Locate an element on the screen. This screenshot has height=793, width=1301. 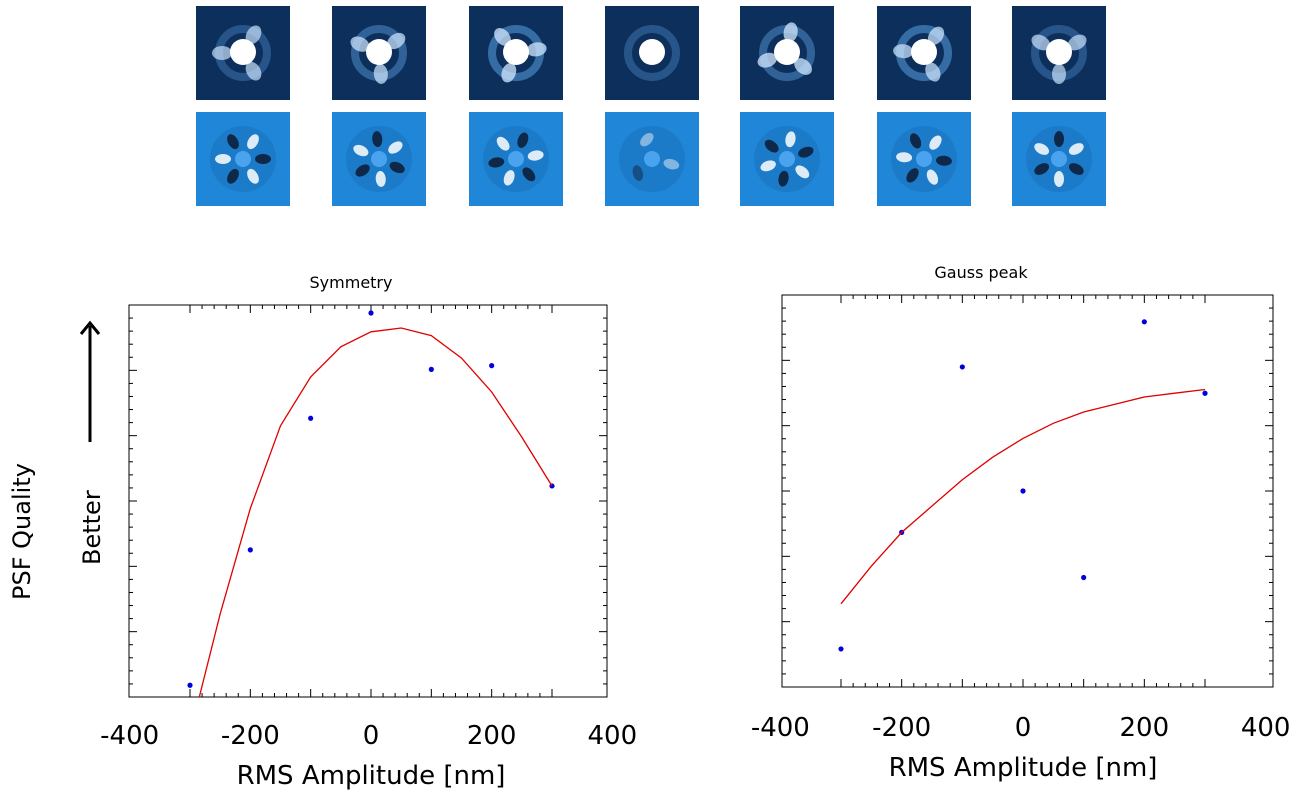
chart-title: Symmetry is located at coordinates (351, 282).